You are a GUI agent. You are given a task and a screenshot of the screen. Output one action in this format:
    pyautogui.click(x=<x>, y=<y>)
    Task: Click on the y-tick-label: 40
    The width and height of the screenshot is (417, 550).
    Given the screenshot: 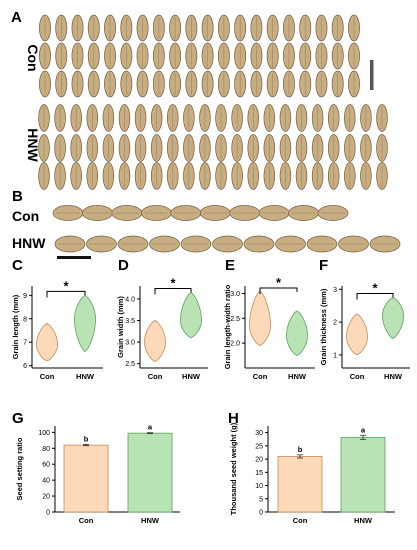 What is the action you would take?
    pyautogui.click(x=46, y=481)
    